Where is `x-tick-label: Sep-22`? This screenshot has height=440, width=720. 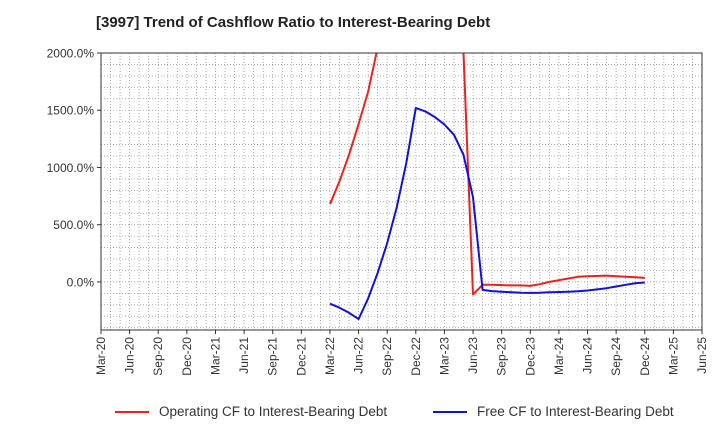
x-tick-label: Sep-22 is located at coordinates (387, 356).